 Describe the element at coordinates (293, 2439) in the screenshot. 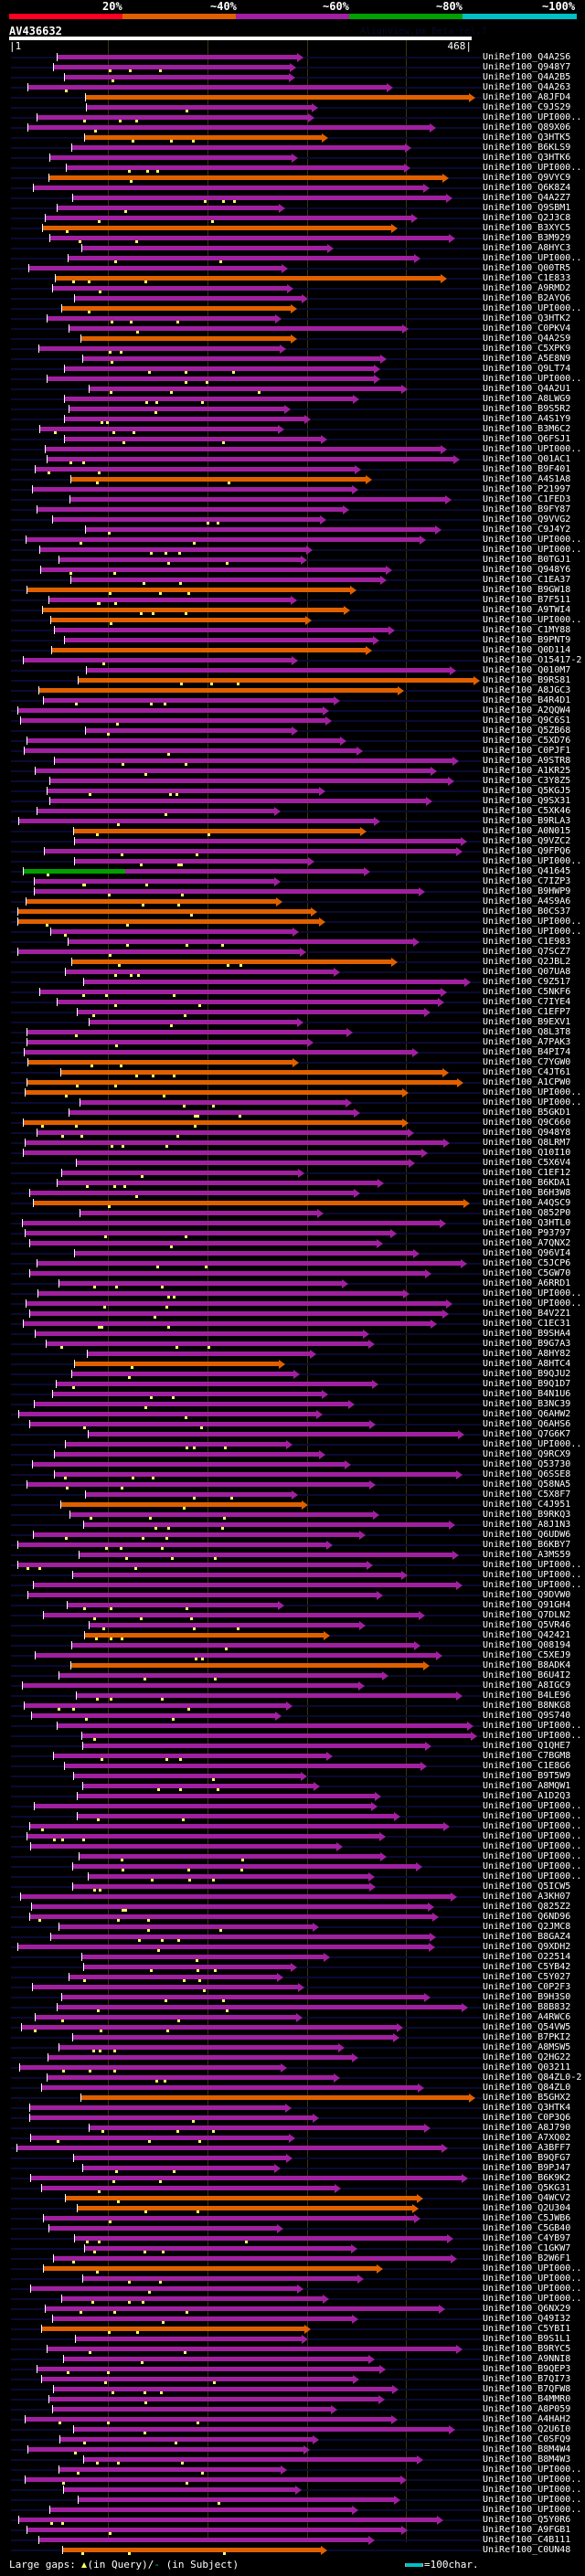

I see `hit-row: UniRef100_C0SFQ9` at that location.